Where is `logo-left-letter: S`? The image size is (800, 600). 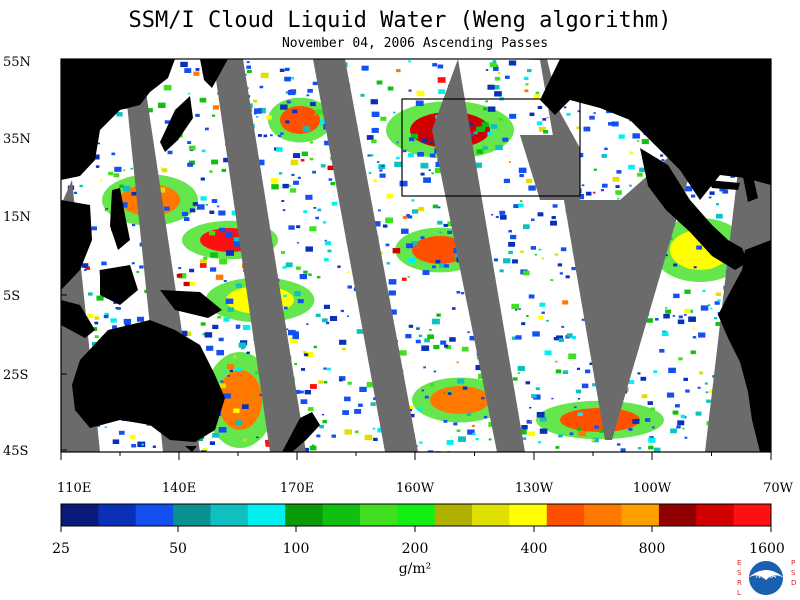 logo-left-letter: S is located at coordinates (739, 573).